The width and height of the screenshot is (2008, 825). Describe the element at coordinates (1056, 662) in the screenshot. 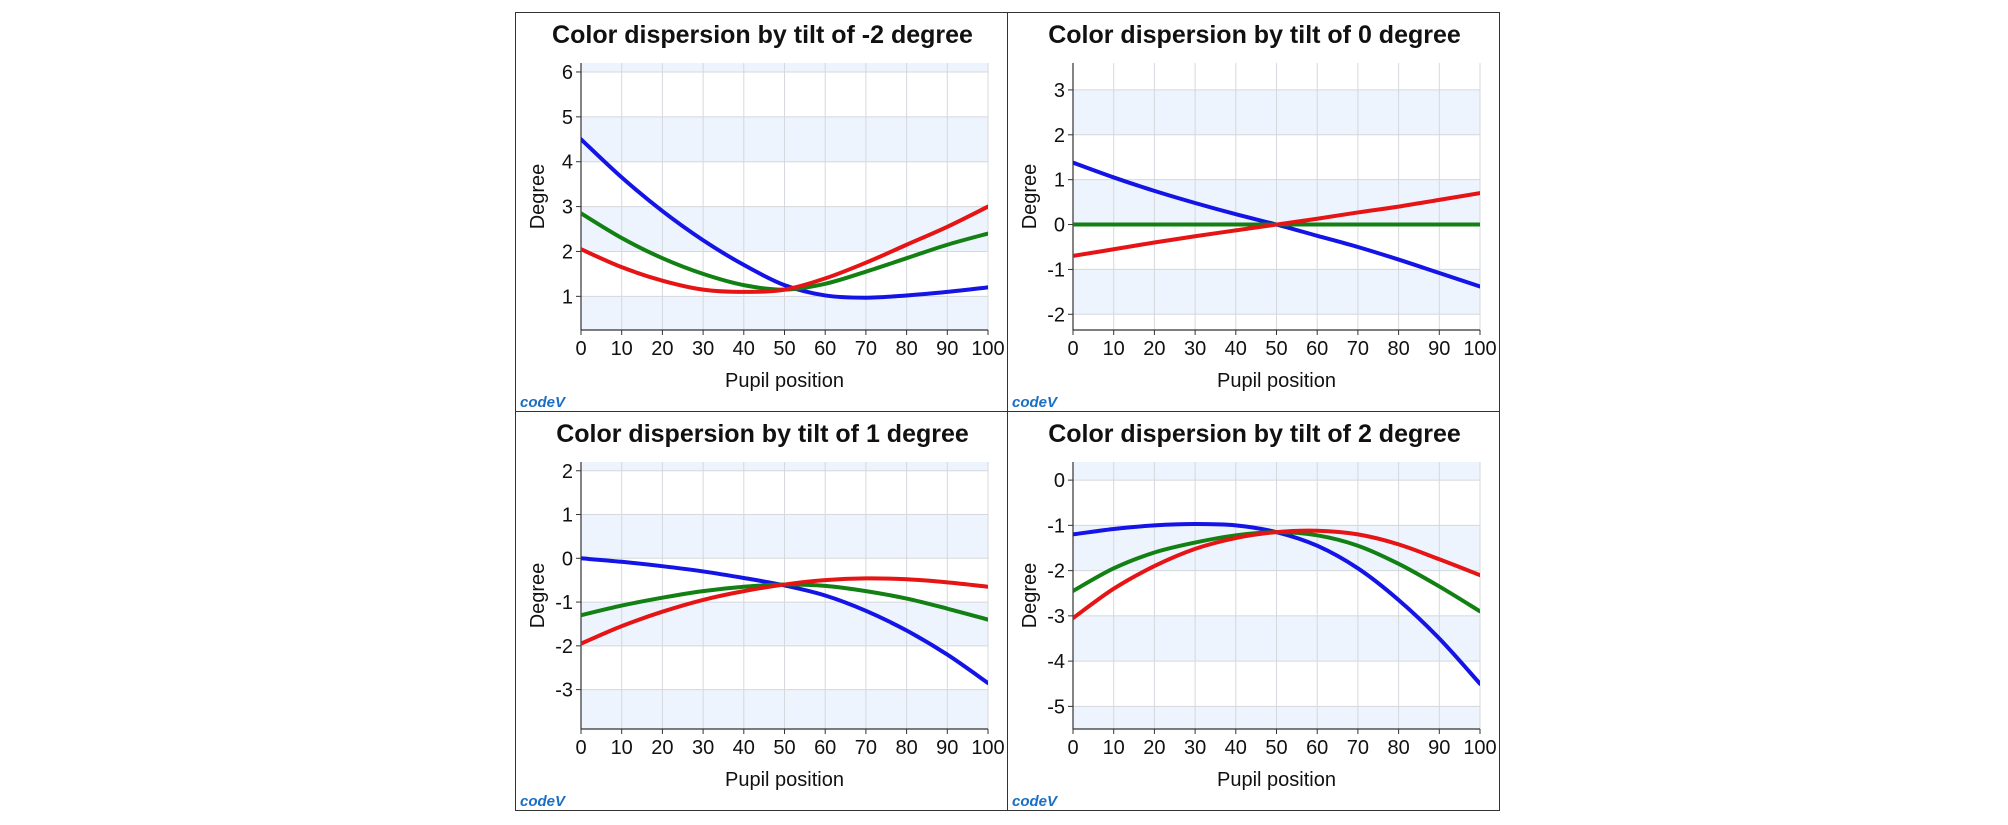

I see `y-tick-label: -4` at that location.